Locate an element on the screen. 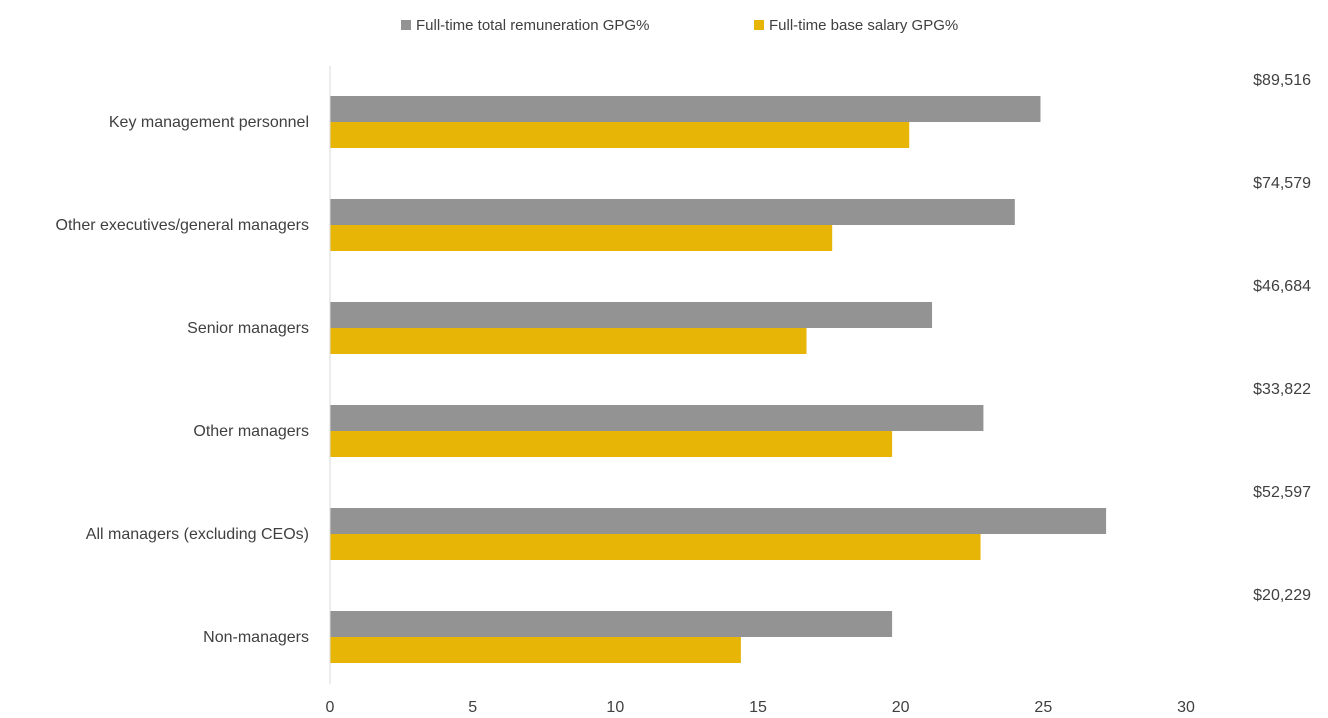 The image size is (1328, 718). x-tick-label: 10 is located at coordinates (615, 707).